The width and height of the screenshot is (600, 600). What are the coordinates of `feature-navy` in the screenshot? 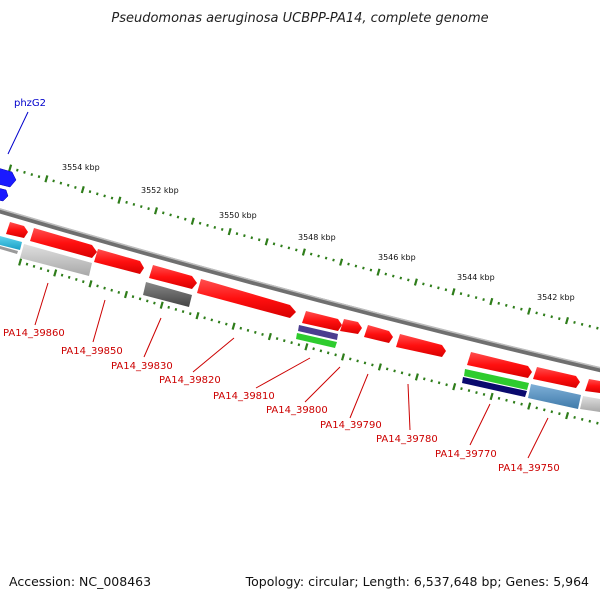 It's located at (494, 387).